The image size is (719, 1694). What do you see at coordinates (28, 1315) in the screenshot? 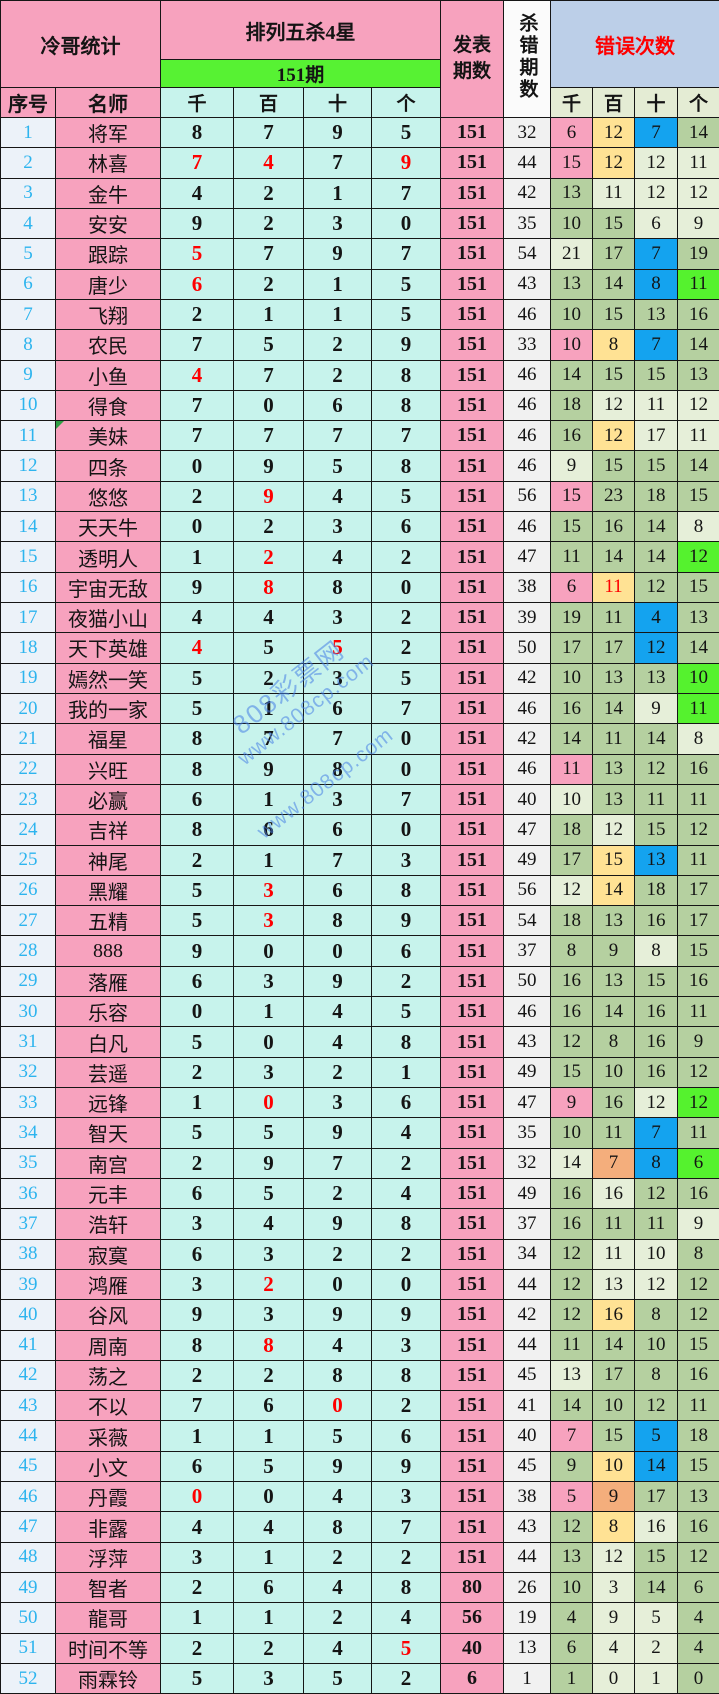
I see `cell-seq: 40` at bounding box center [28, 1315].